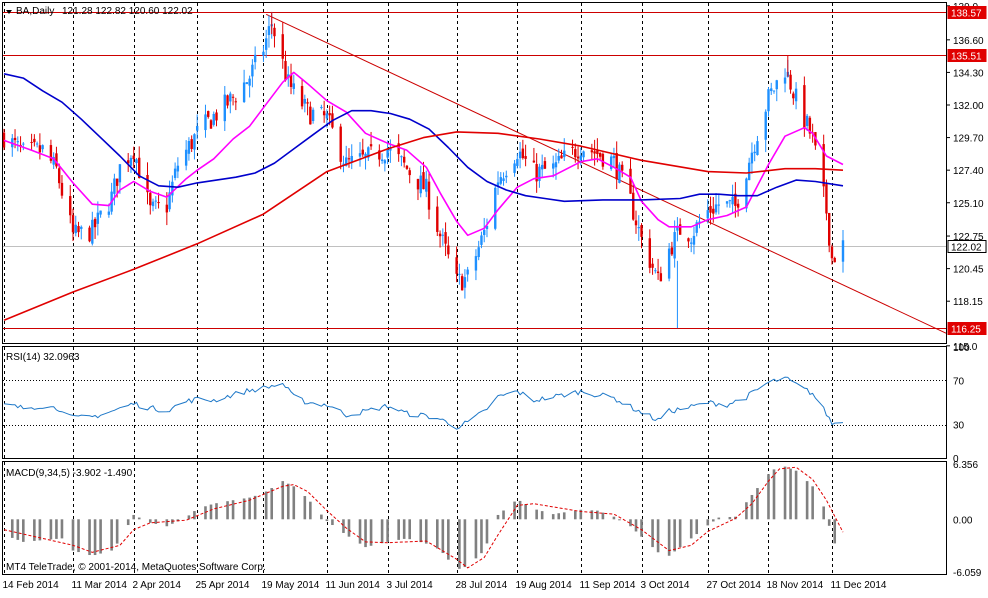  I want to click on price-tick-label: 129.70, so click(968, 139).